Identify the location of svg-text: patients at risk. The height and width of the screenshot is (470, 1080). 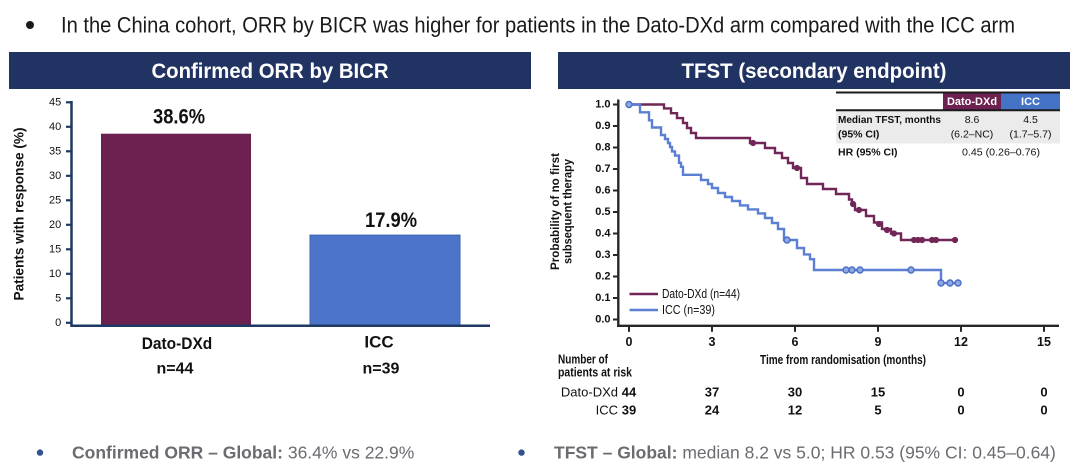
(595, 373).